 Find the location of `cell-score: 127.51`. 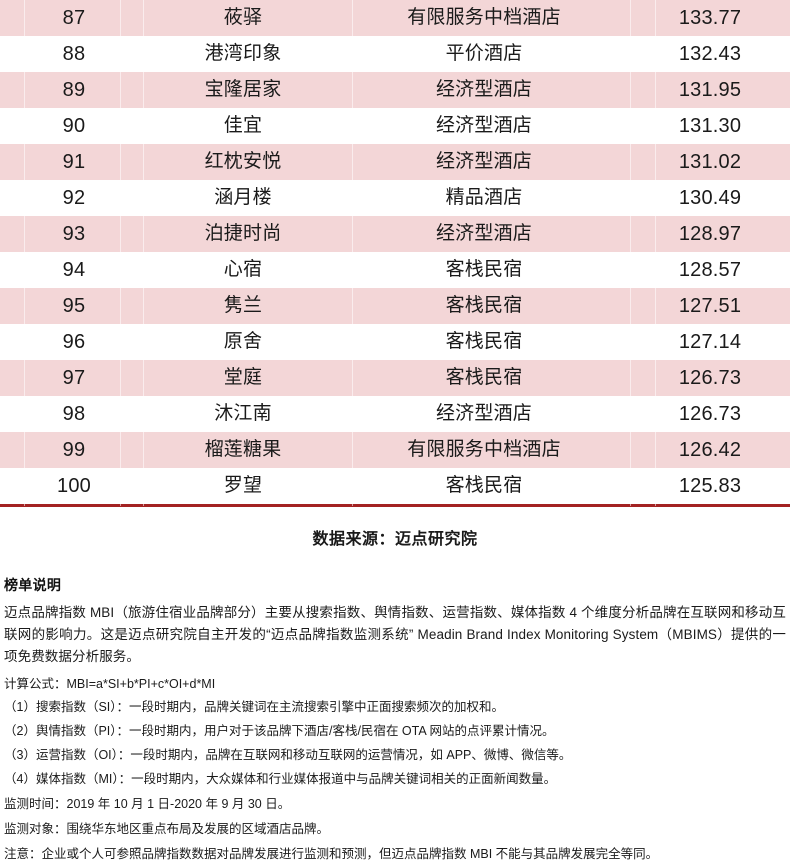

cell-score: 127.51 is located at coordinates (710, 306).